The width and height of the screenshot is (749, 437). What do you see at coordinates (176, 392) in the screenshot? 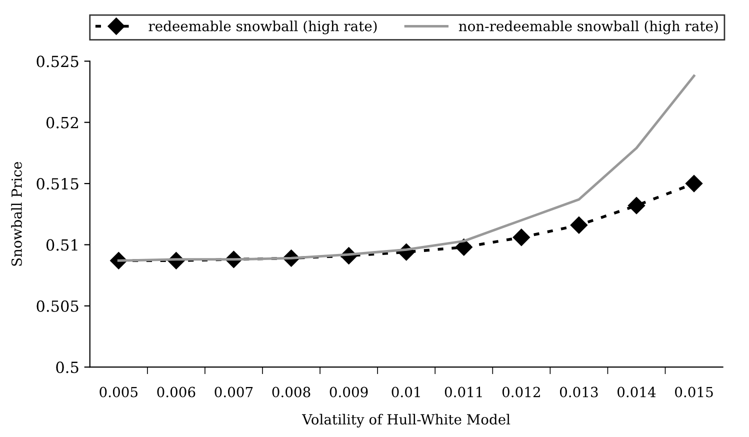
I see `x-tick-label: 0.006` at bounding box center [176, 392].